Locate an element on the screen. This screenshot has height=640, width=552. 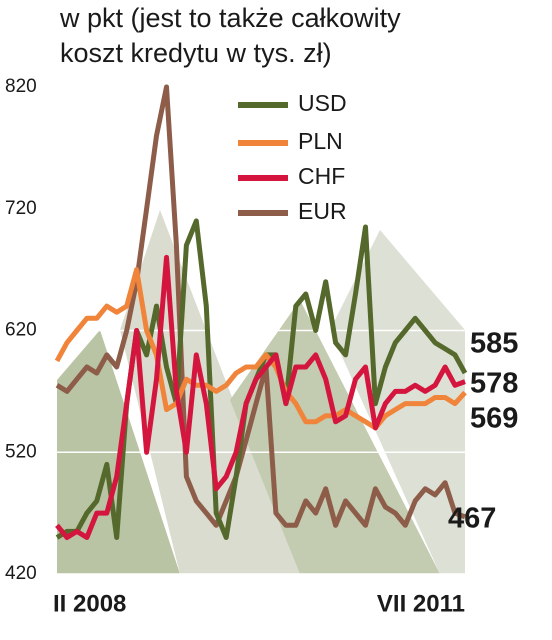
end-label: 569 is located at coordinates (494, 419).